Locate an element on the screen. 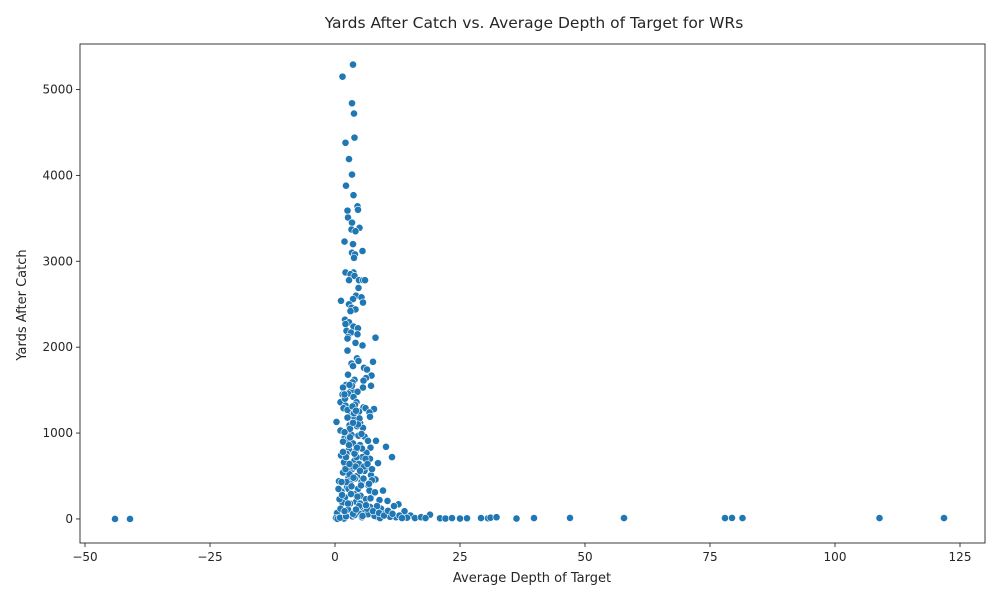 The width and height of the screenshot is (1000, 600). x-tick-label: 100 is located at coordinates (835, 557).